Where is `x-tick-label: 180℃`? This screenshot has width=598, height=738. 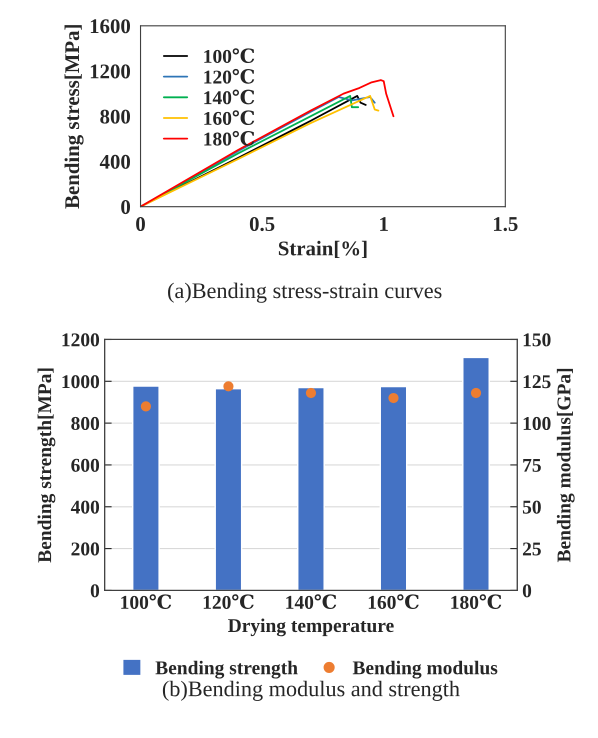 x-tick-label: 180℃ is located at coordinates (476, 602).